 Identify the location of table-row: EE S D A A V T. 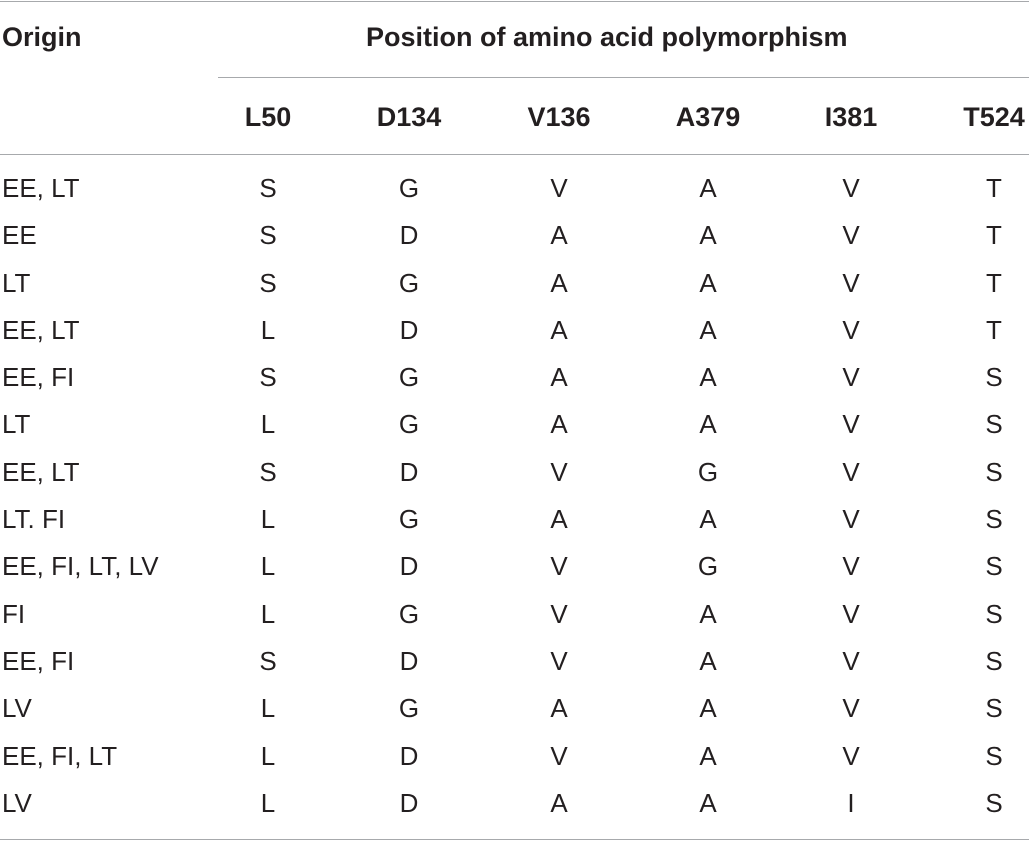
(514, 235).